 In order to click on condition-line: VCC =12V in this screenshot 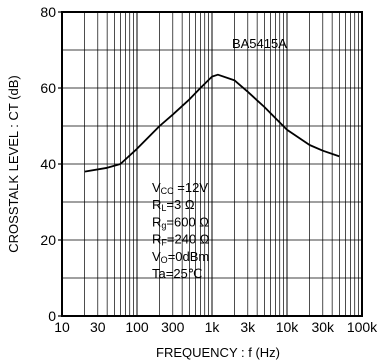, I will do `click(180, 188)`.